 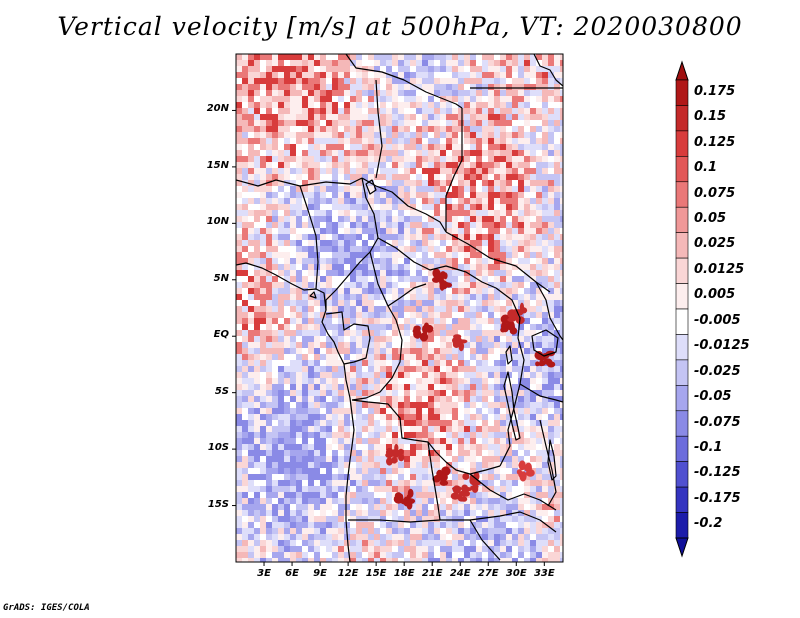 I want to click on colorbar-level-label: -0.2, so click(x=708, y=524).